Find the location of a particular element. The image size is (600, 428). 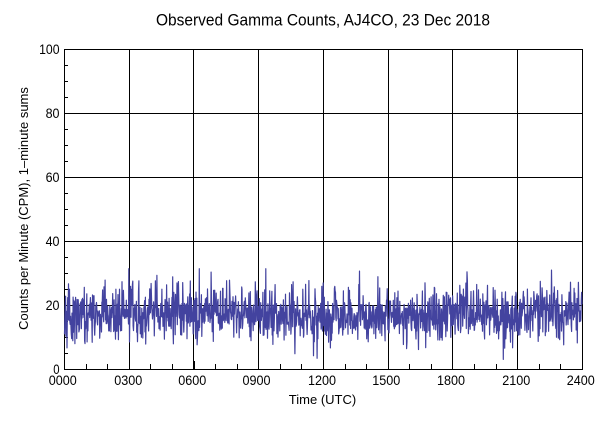

svg-text: 40 is located at coordinates (53, 242).